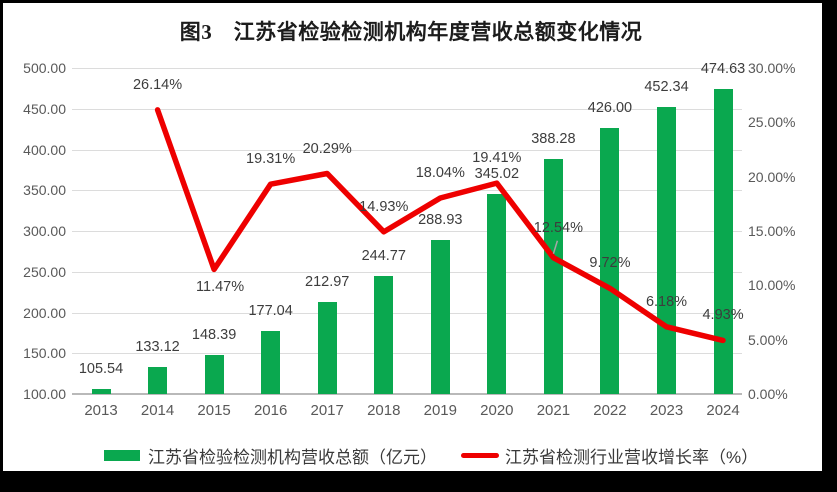 Image resolution: width=837 pixels, height=492 pixels. I want to click on chart-title: 图3 江苏省检验检测机构年度营收总额变化情况, so click(411, 32).